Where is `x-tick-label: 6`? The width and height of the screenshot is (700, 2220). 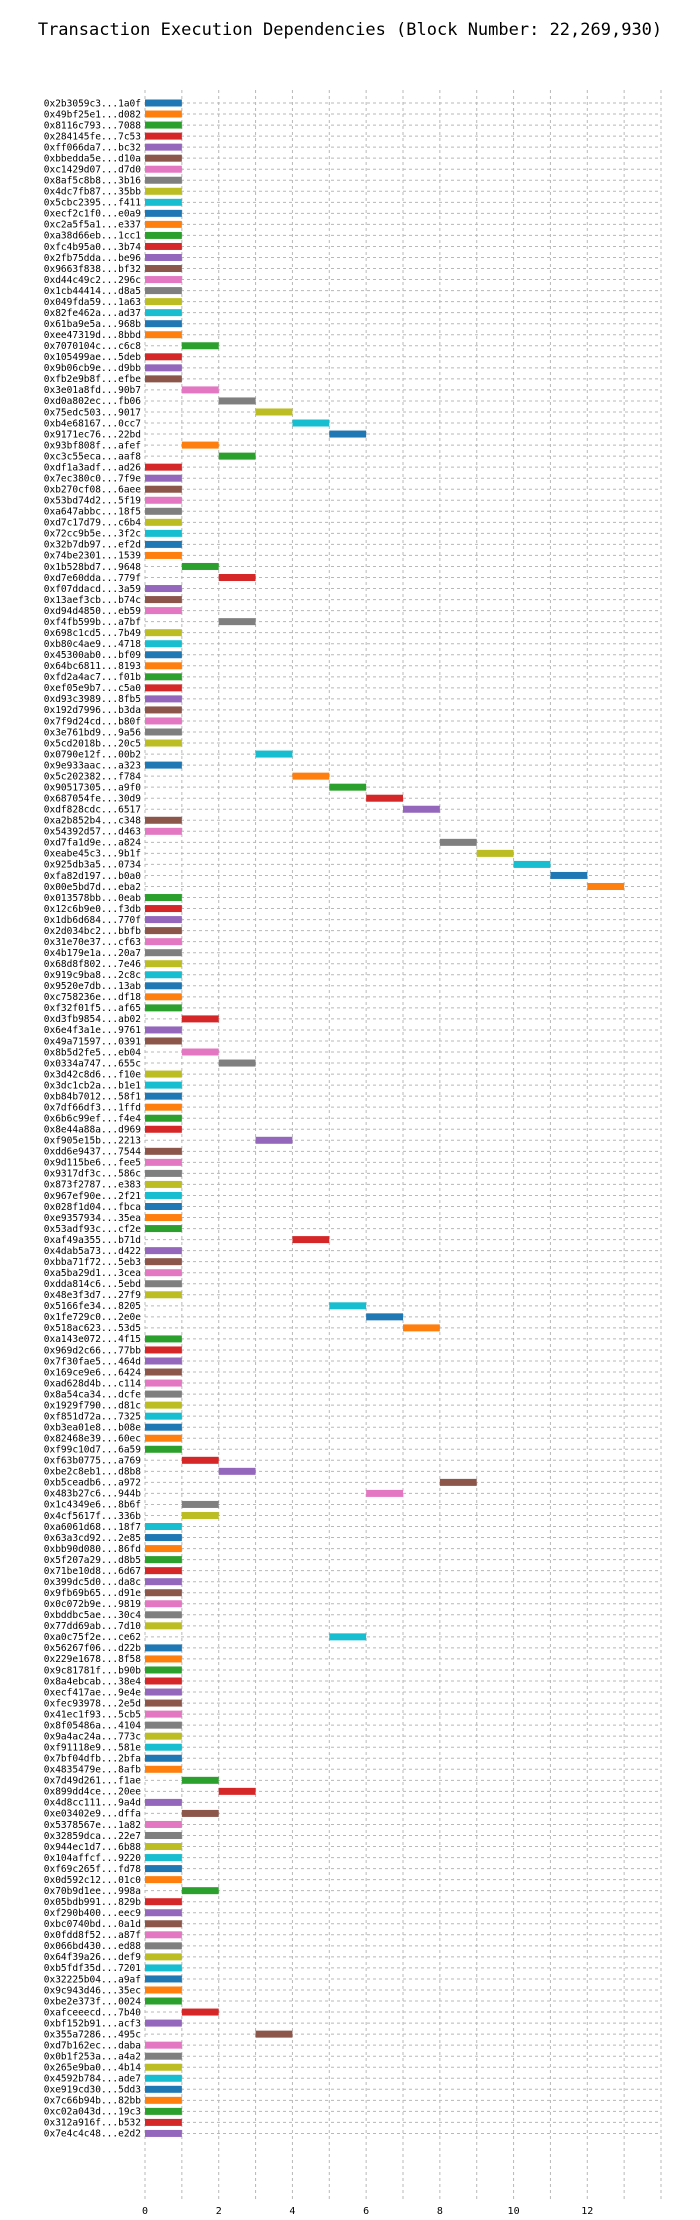 x-tick-label: 6 is located at coordinates (366, 2211).